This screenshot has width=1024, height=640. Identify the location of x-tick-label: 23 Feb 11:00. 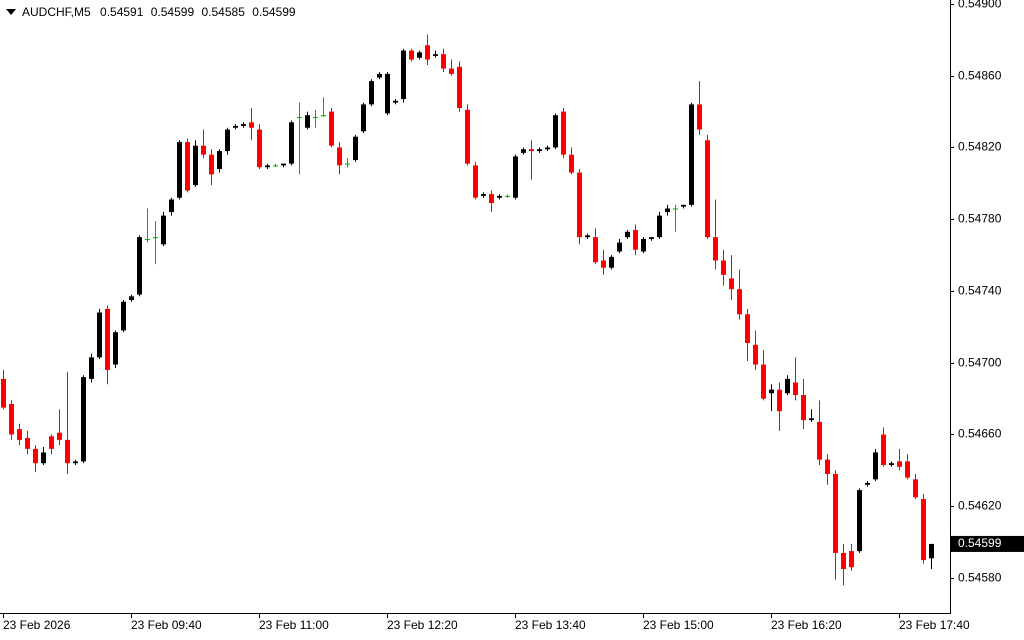
(294, 625).